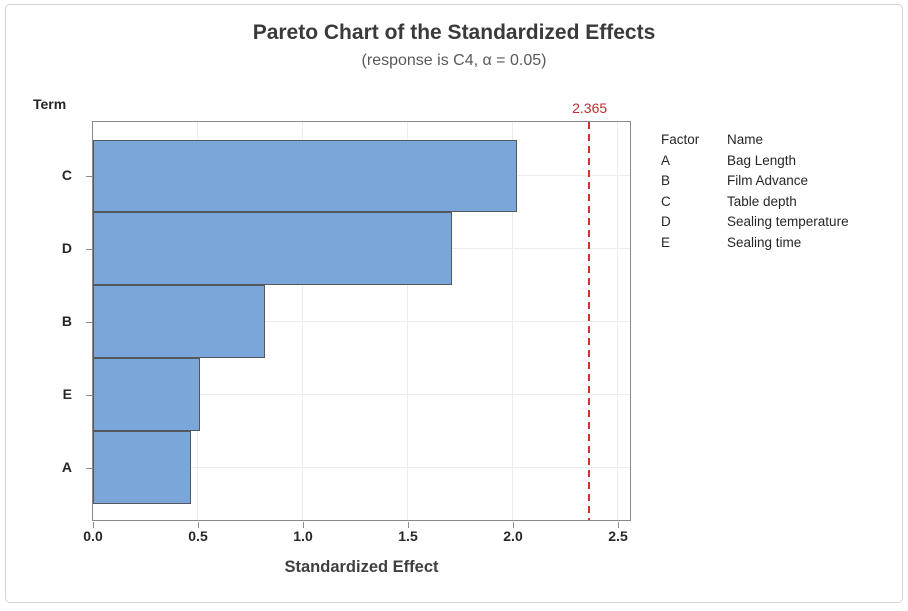 Image resolution: width=908 pixels, height=611 pixels. I want to click on x-tick-label: 2.5, so click(618, 536).